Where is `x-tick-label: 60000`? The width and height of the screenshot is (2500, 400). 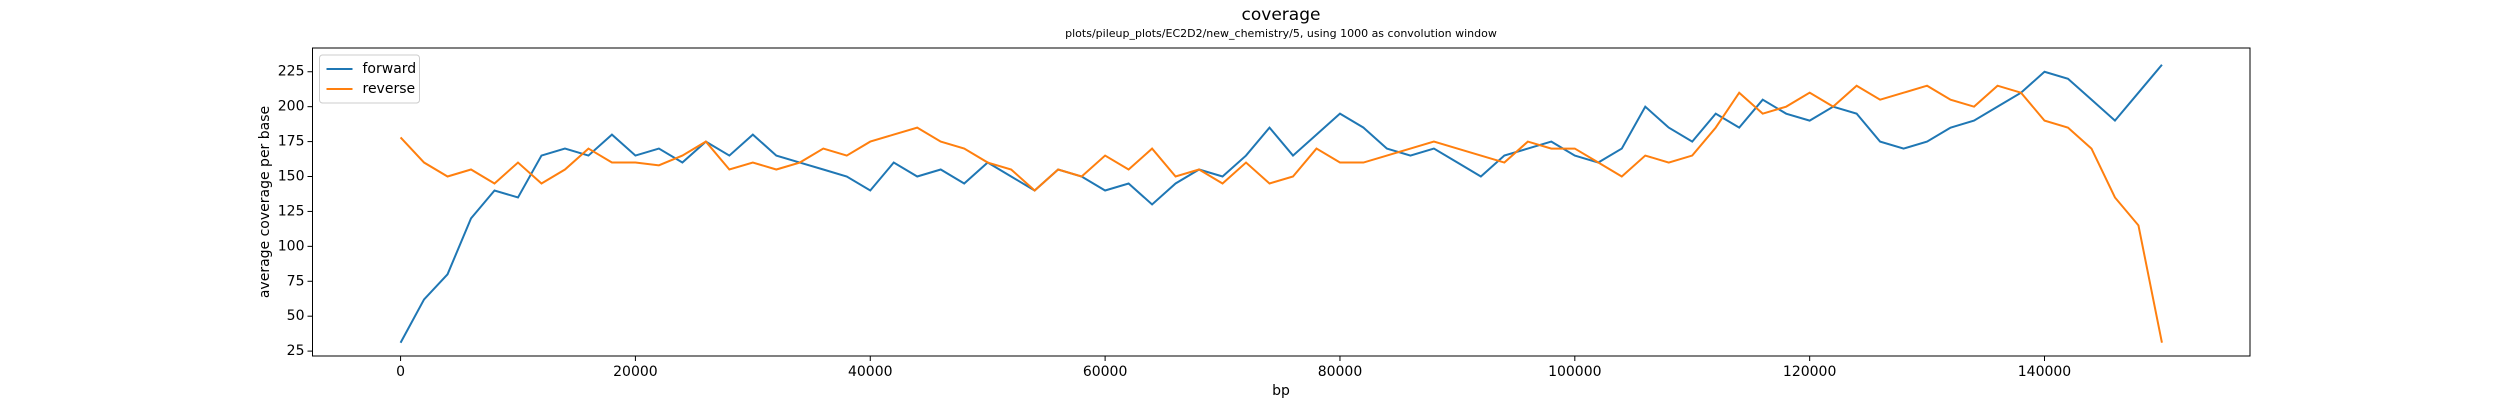 x-tick-label: 60000 is located at coordinates (1105, 372).